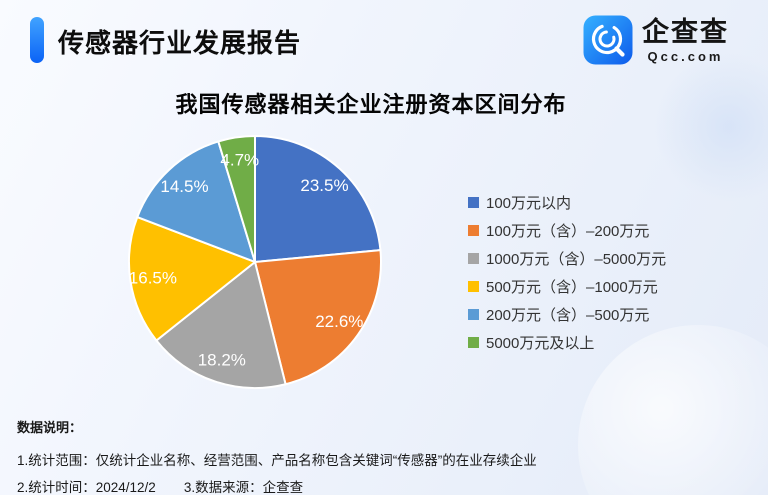  I want to click on legend-label: 100万元（含）–200万元, so click(568, 231).